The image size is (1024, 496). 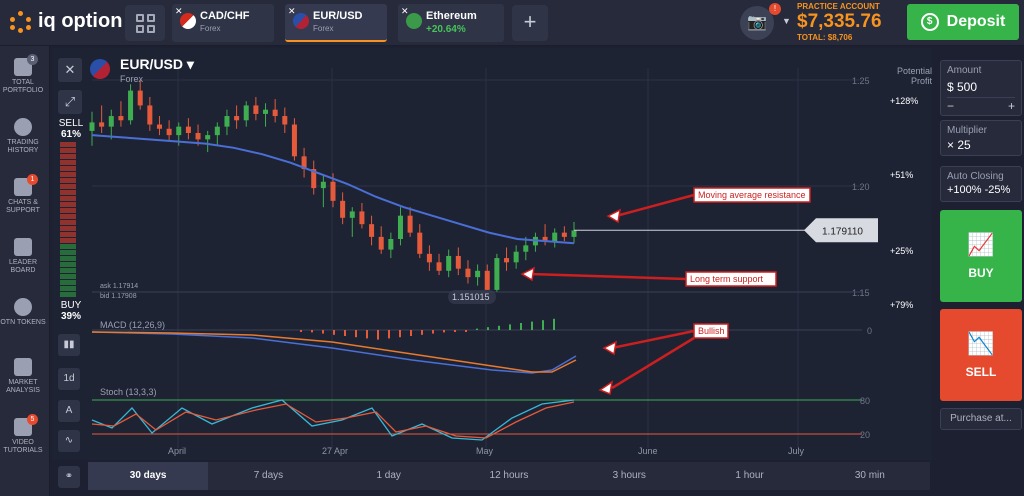 What do you see at coordinates (530, 23) in the screenshot?
I see `add-tab-button: +` at bounding box center [530, 23].